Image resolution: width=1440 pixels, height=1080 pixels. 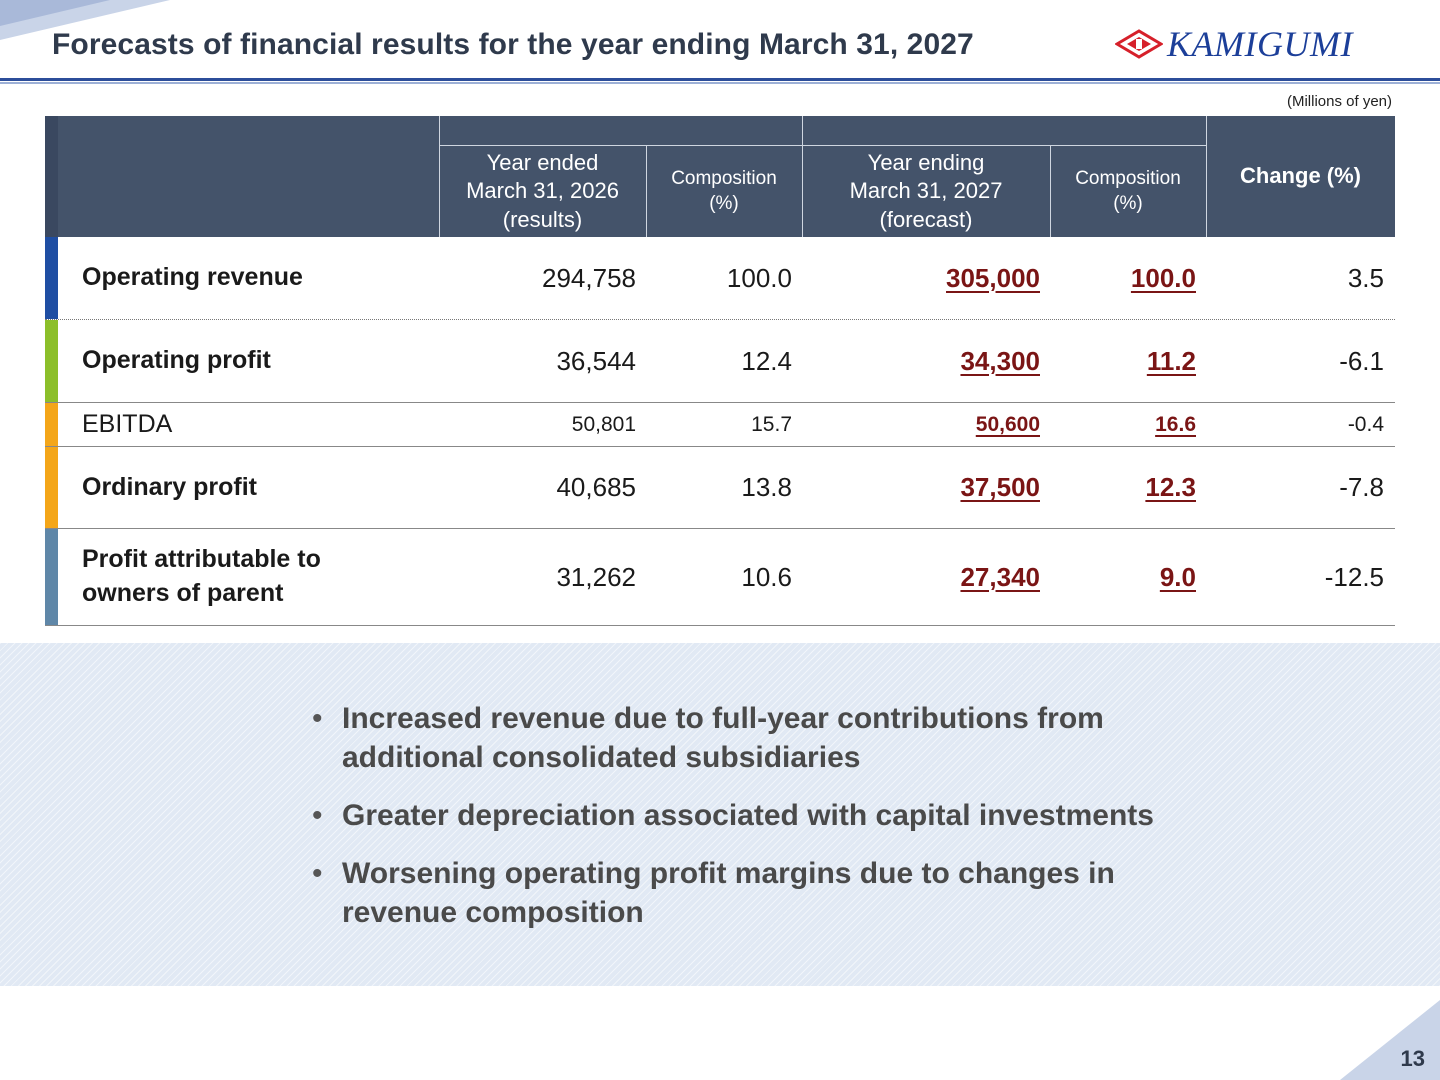 I want to click on col-header-forecast-composition: Composition (%), so click(x=1128, y=190).